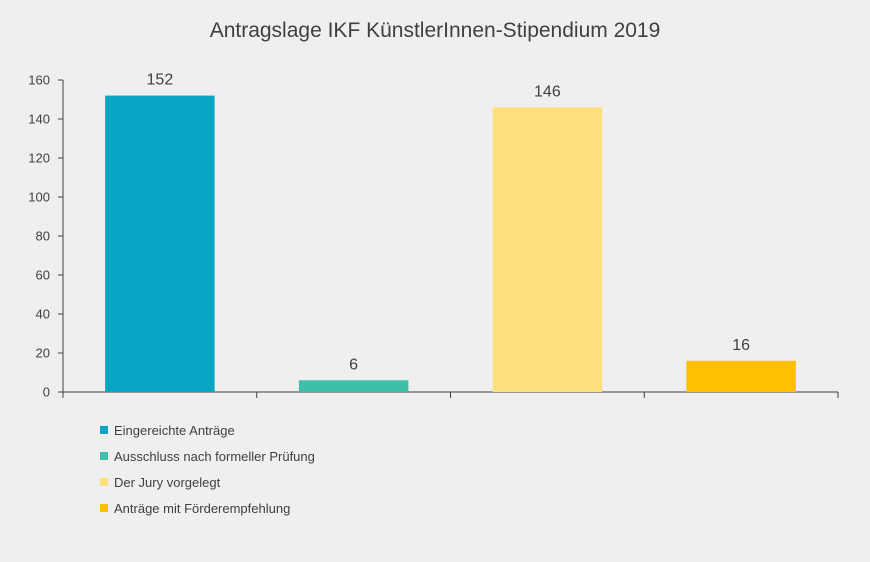  I want to click on y-tick-label: 140, so click(39, 119).